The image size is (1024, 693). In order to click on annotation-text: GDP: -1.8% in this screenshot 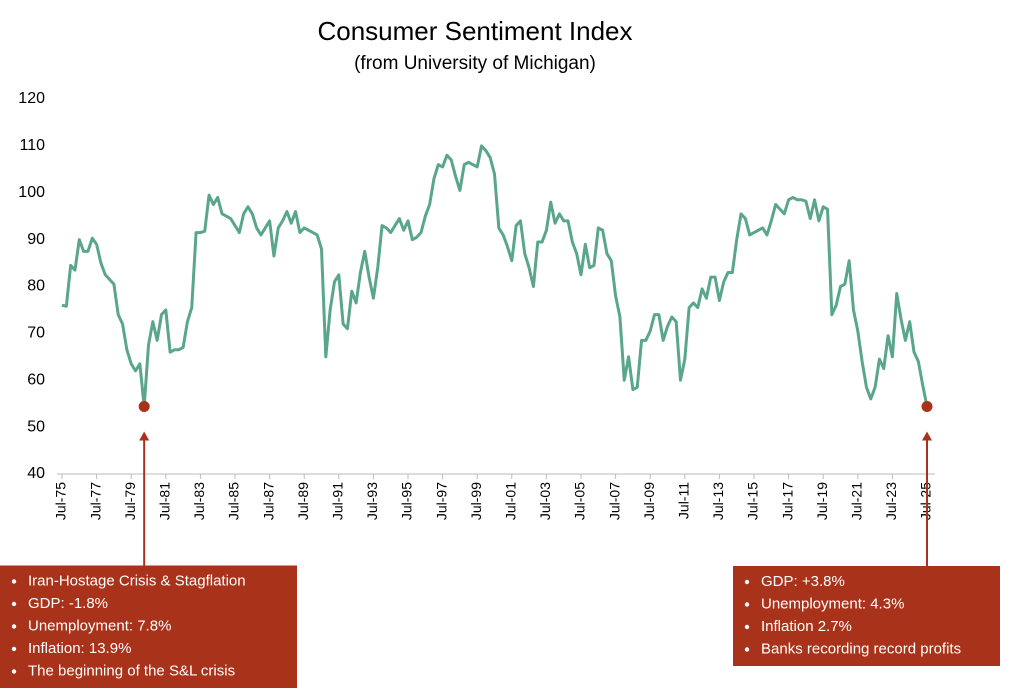, I will do `click(68, 603)`.